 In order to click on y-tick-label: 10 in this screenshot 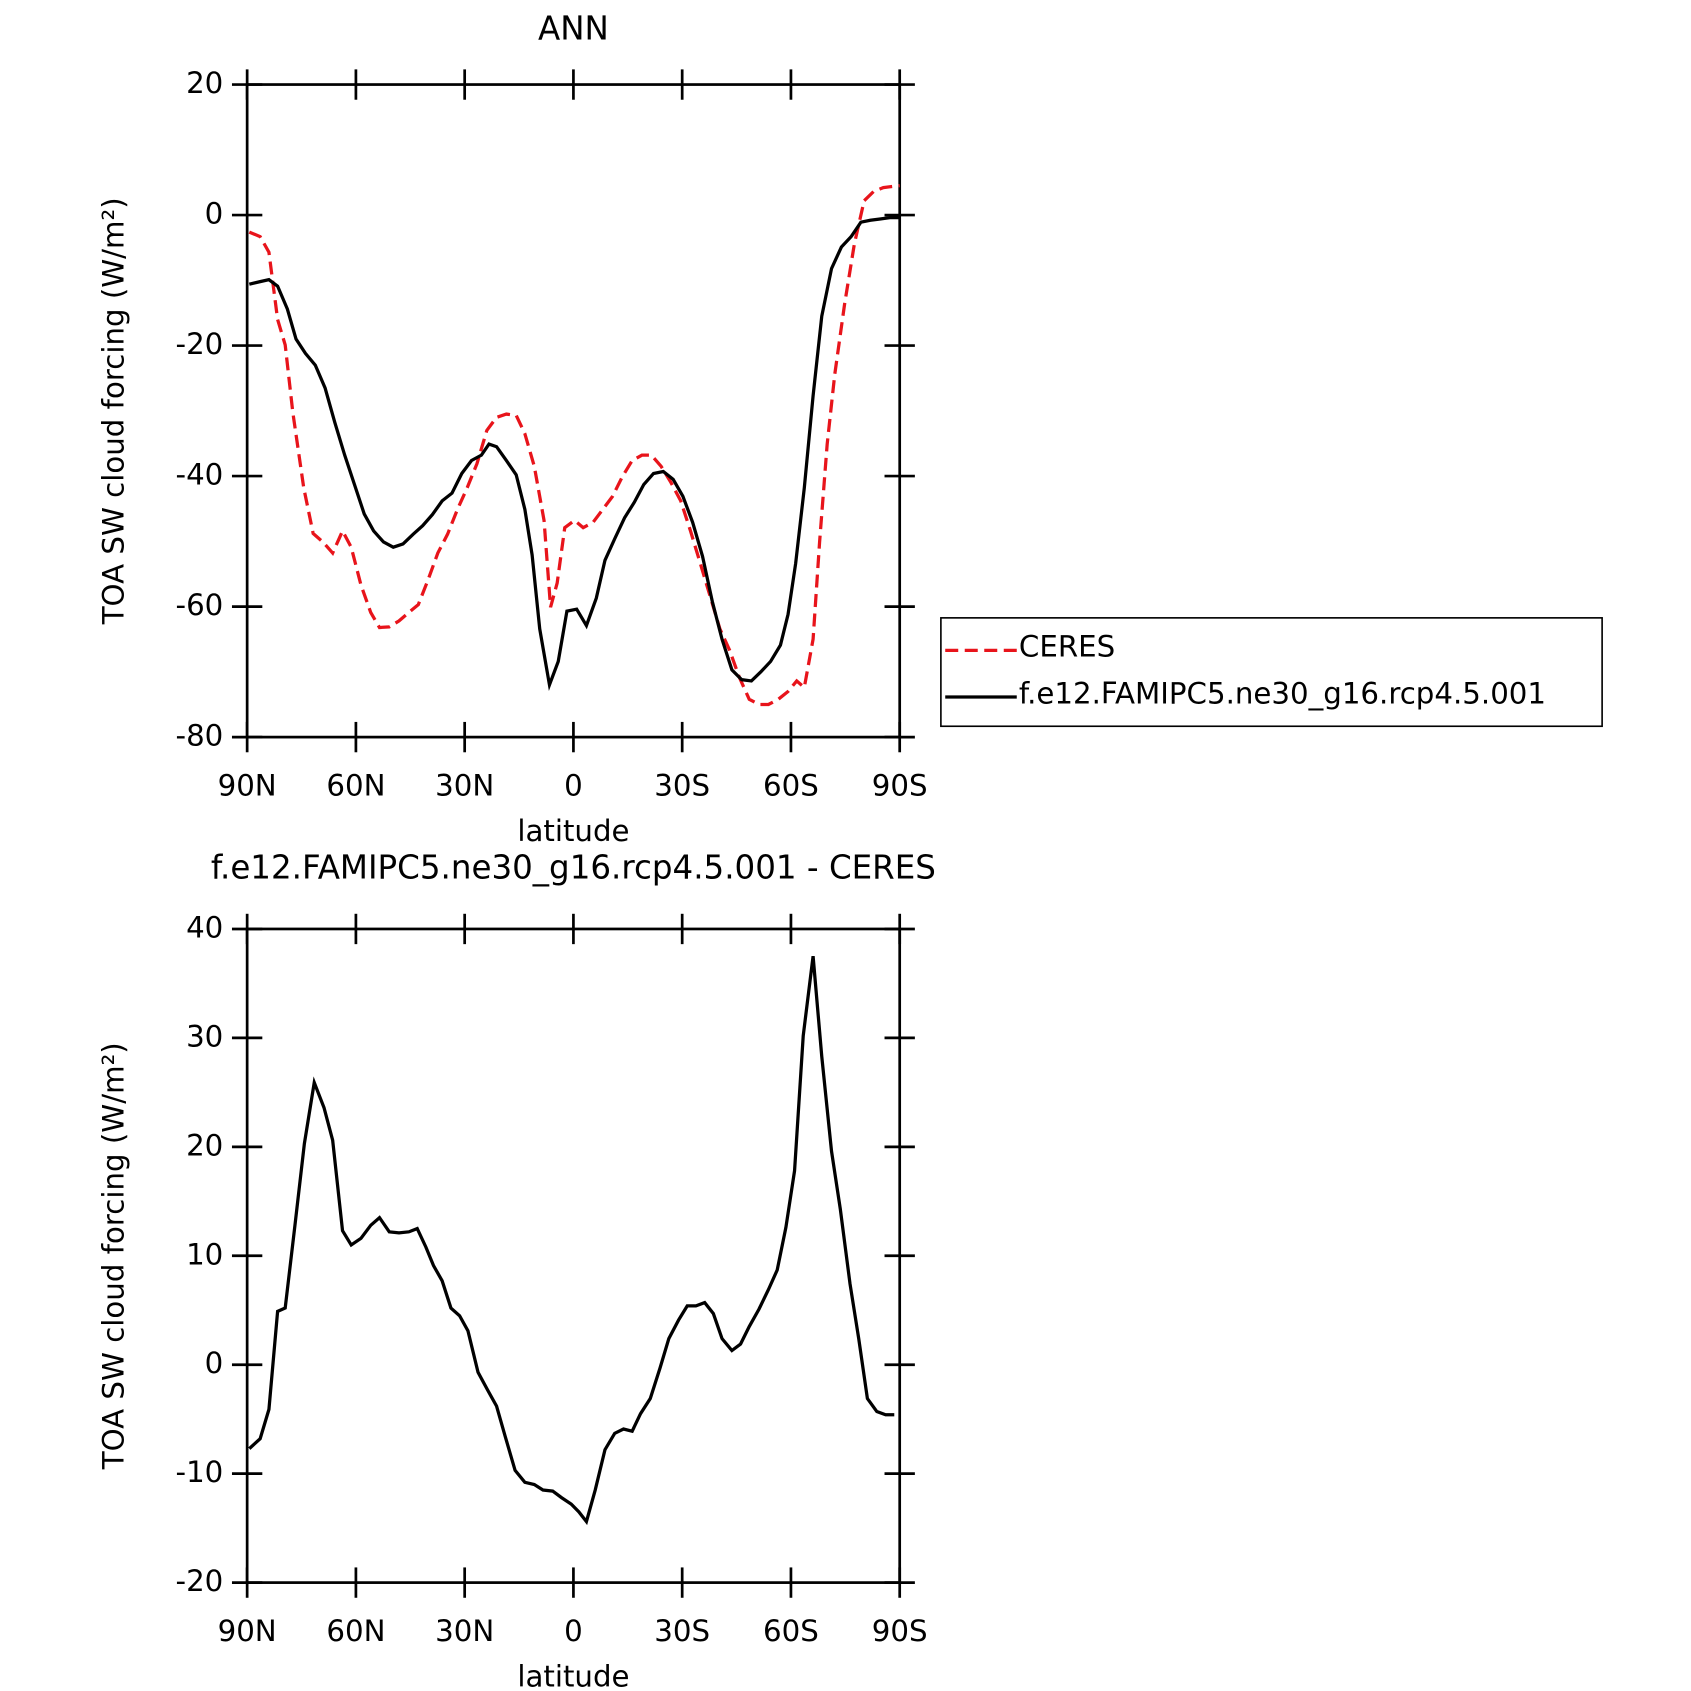, I will do `click(204, 1254)`.